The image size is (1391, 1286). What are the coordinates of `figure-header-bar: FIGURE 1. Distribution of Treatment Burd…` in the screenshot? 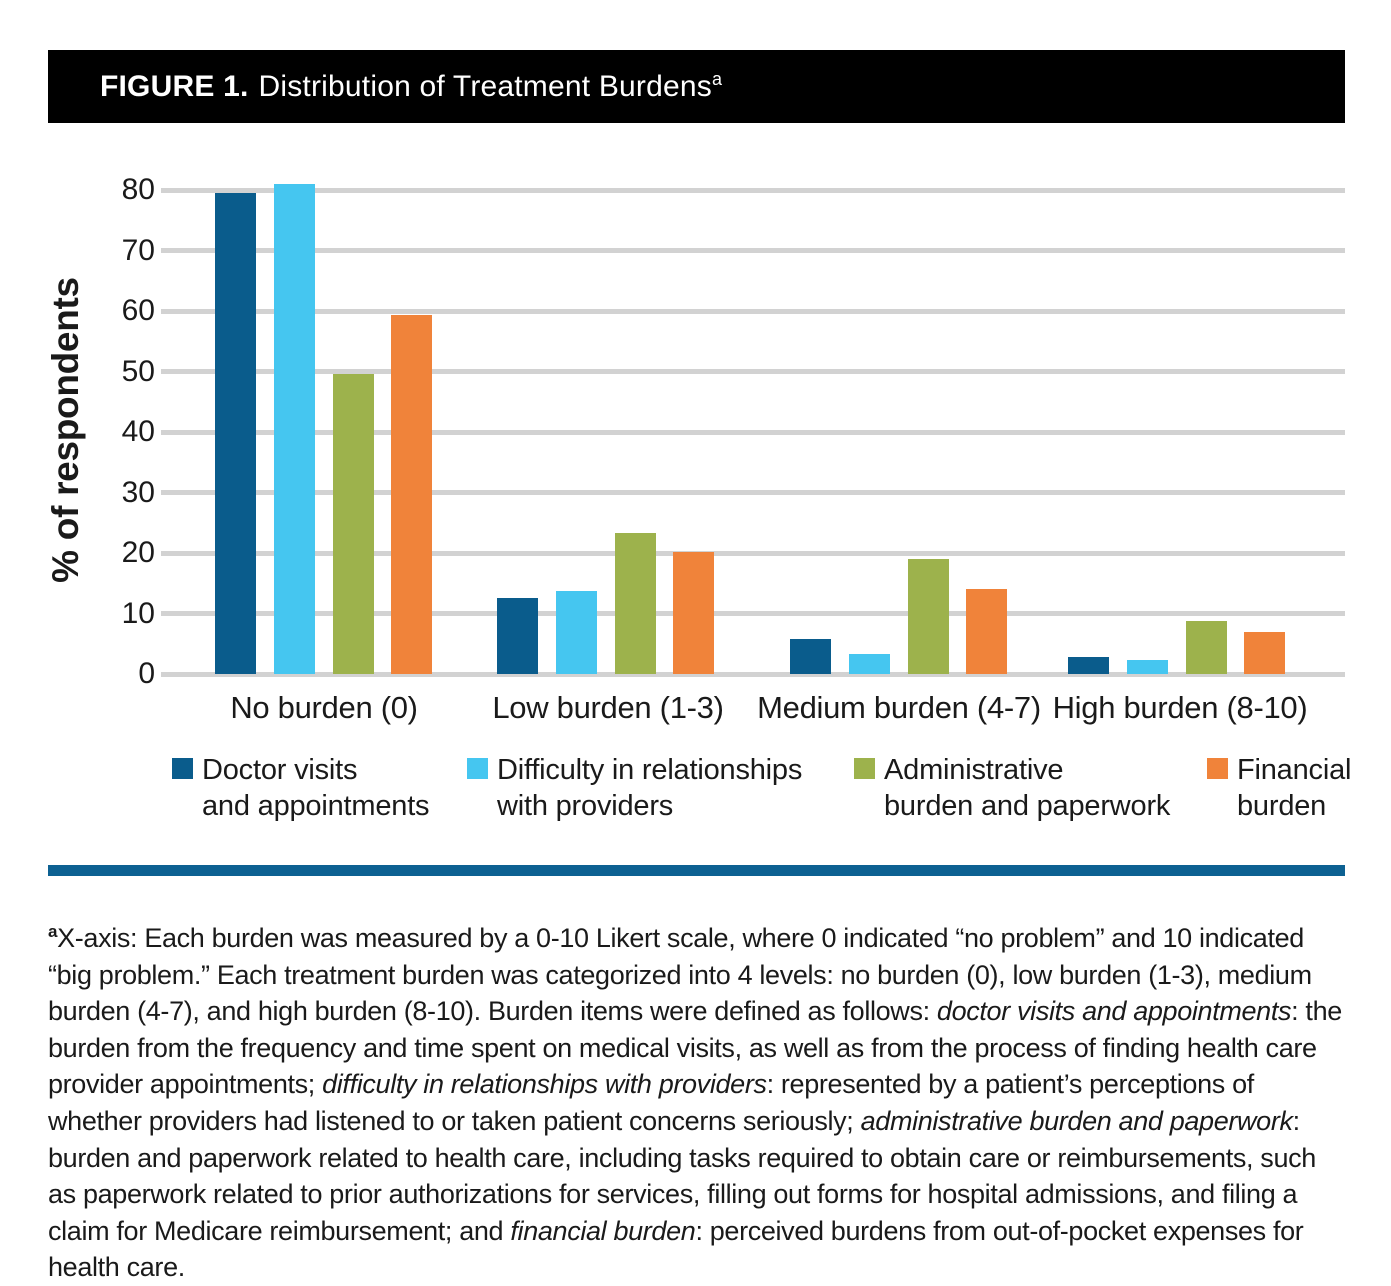 It's located at (696, 86).